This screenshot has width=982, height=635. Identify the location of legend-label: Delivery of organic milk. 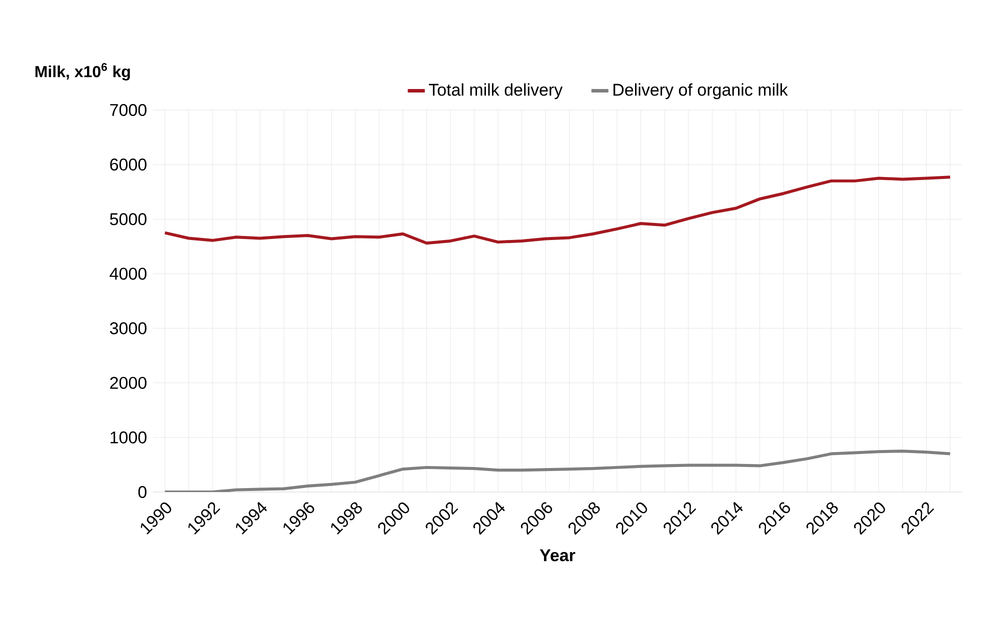
(701, 91).